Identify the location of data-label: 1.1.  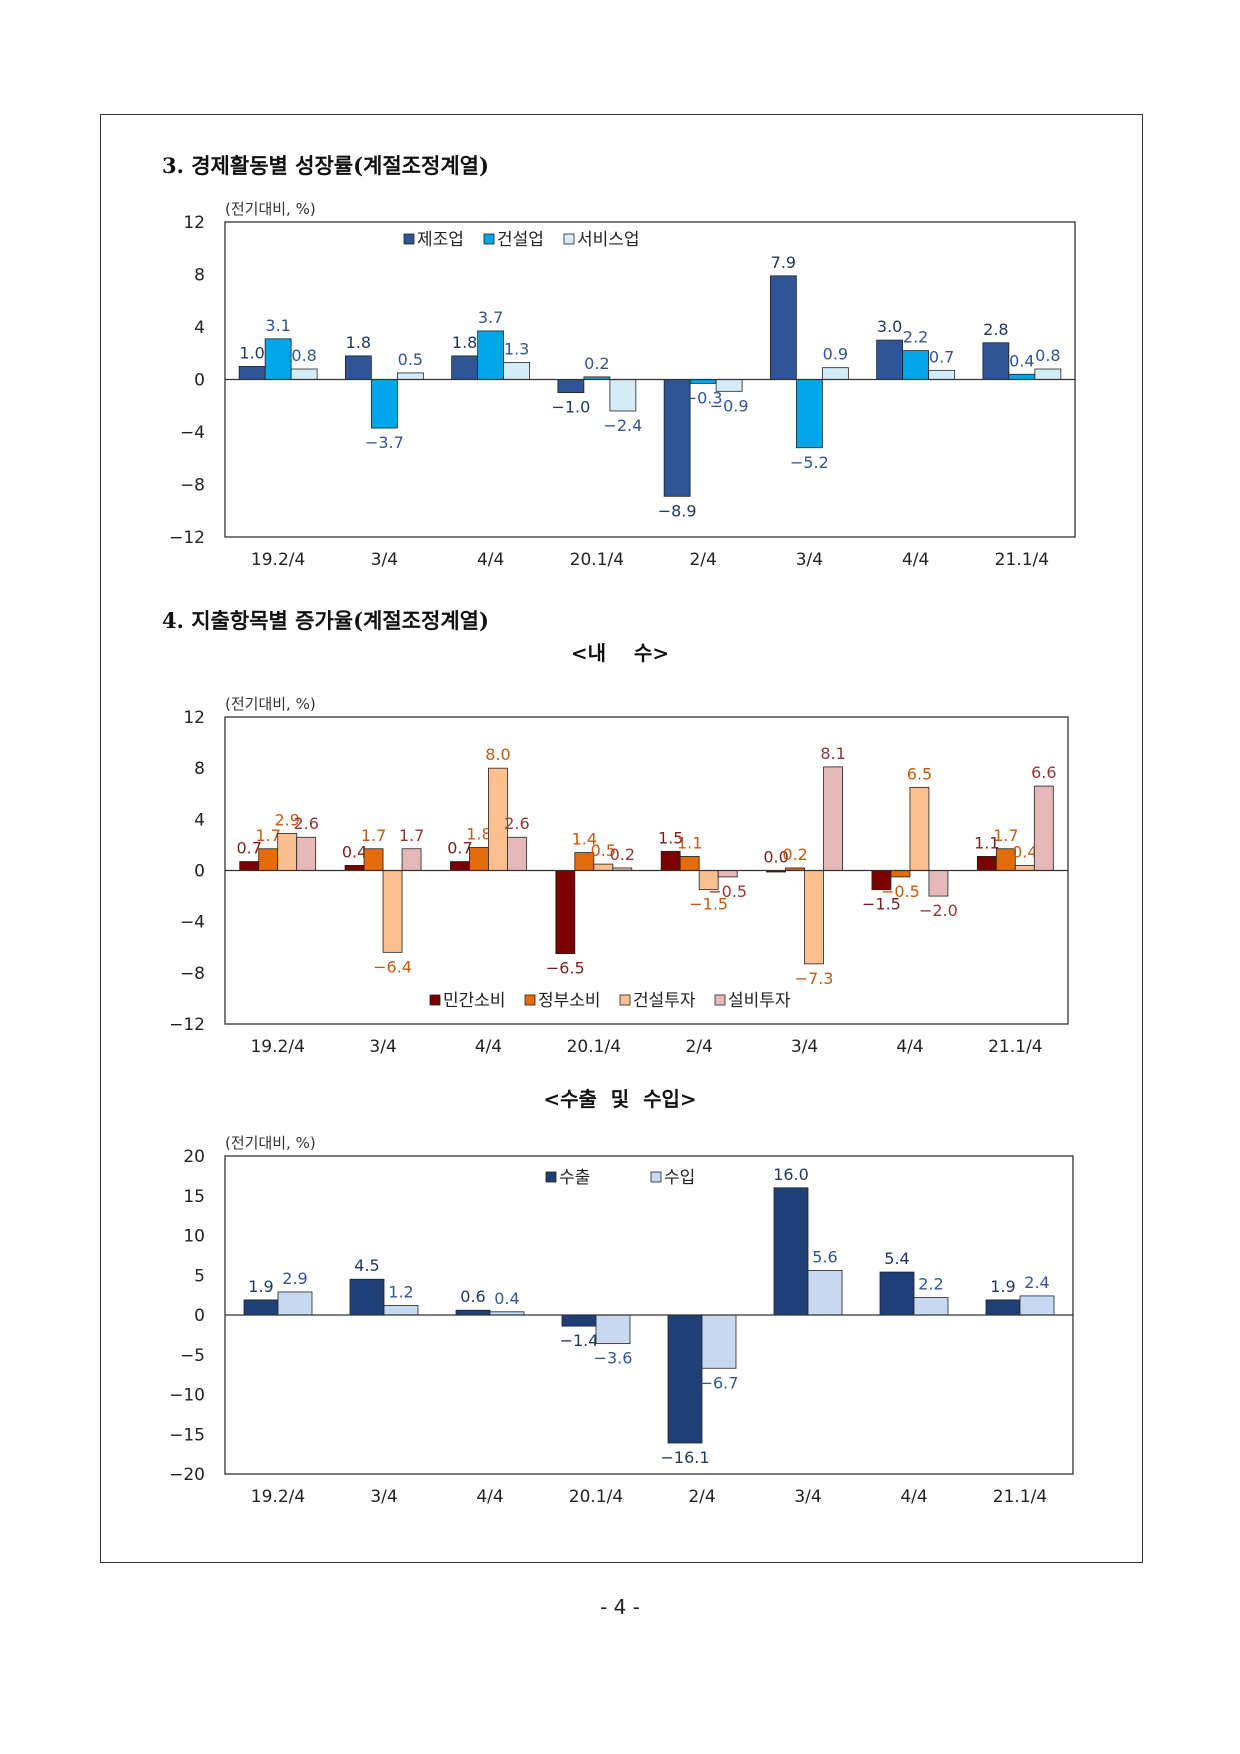
(689, 842).